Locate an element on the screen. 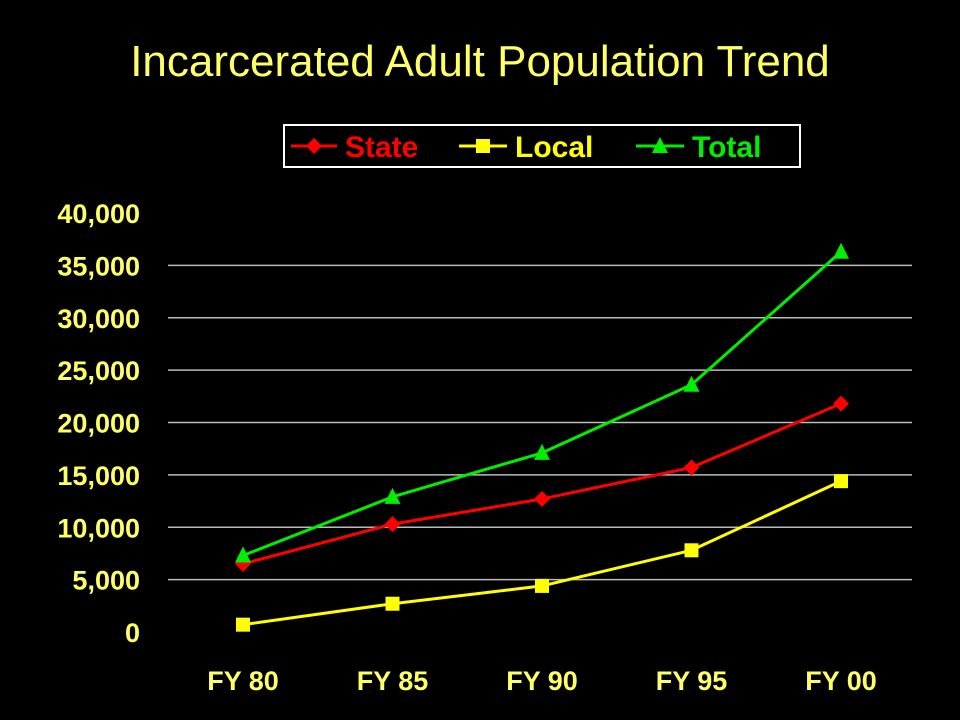  legend-label-state: State is located at coordinates (381, 147).